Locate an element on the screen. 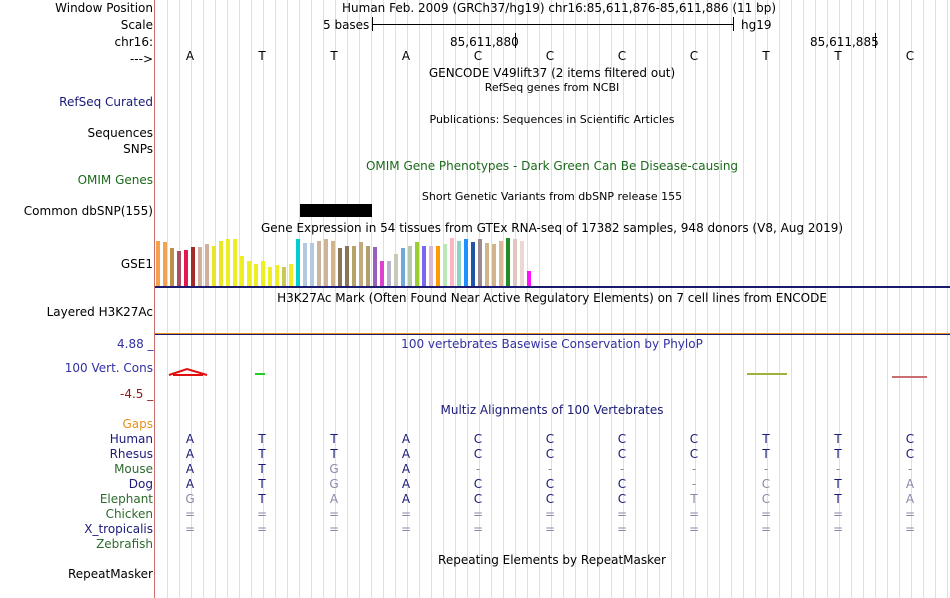 This screenshot has height=598, width=950. gencode-track-title: GENCODE V49lift37 (2 items filtered out) is located at coordinates (552, 73).